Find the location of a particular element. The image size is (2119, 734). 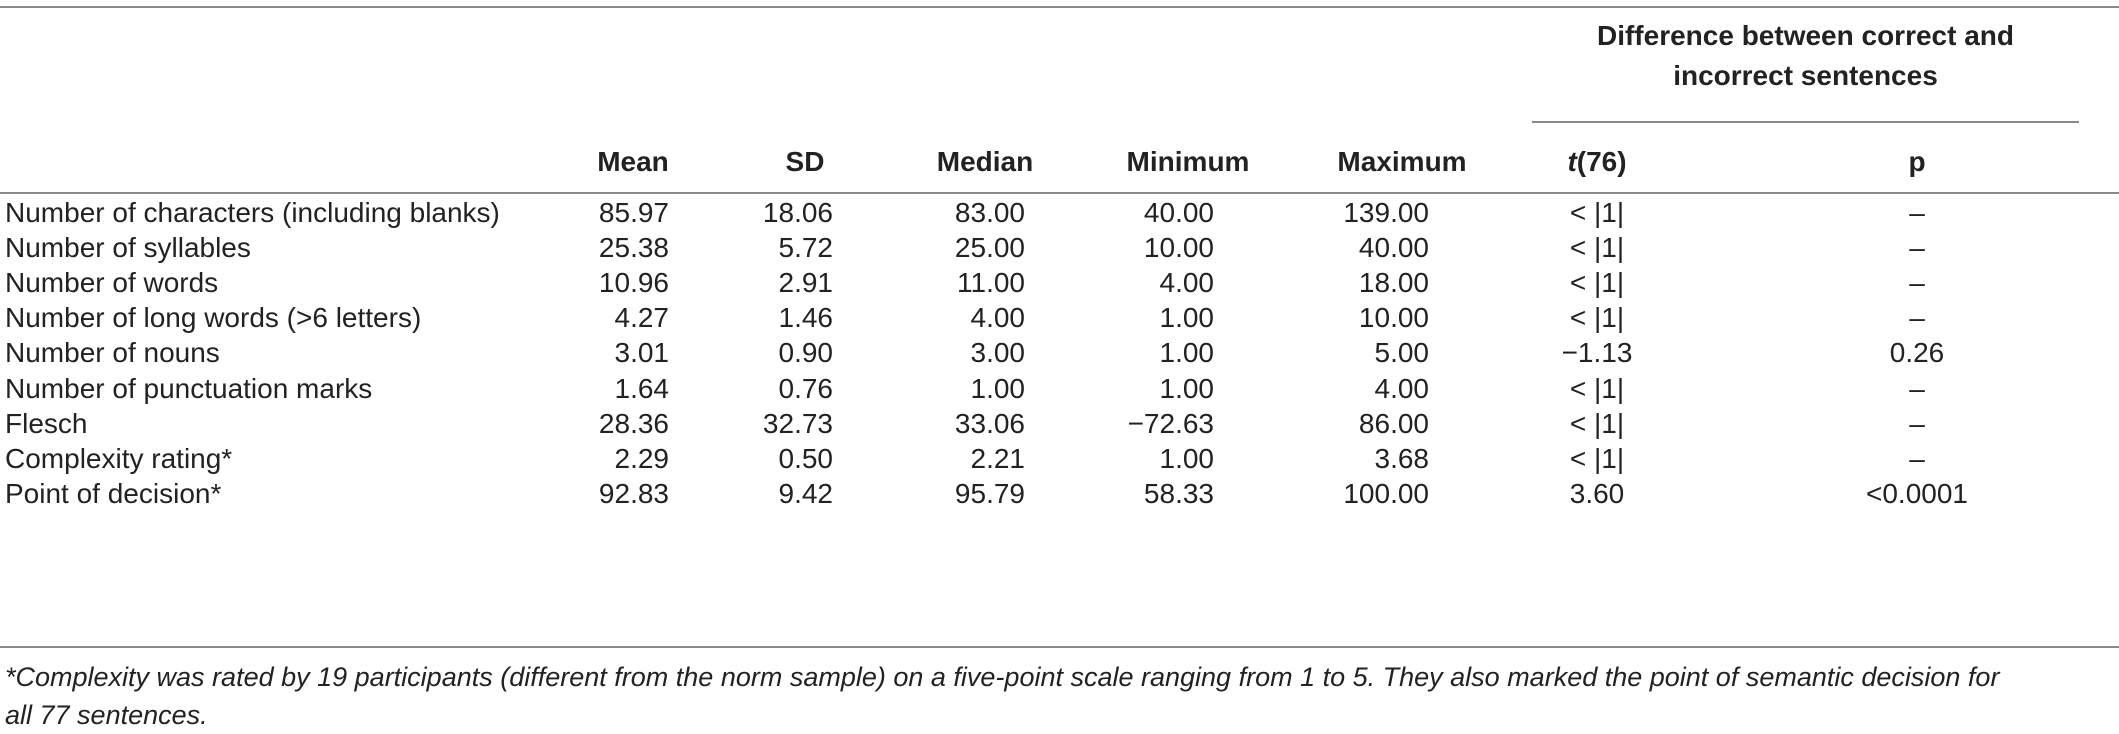

mean-cell: 10.96 is located at coordinates (633, 283).